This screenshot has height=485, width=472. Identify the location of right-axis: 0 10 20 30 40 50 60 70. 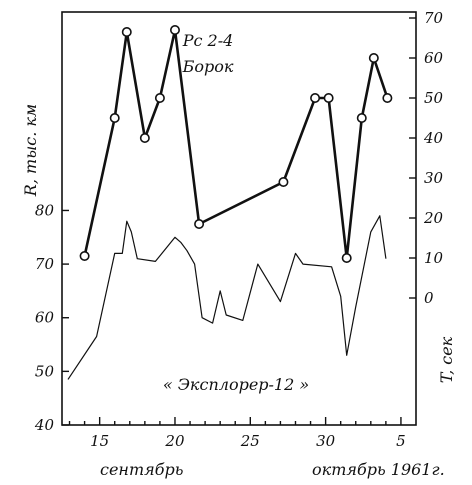
(426, 158).